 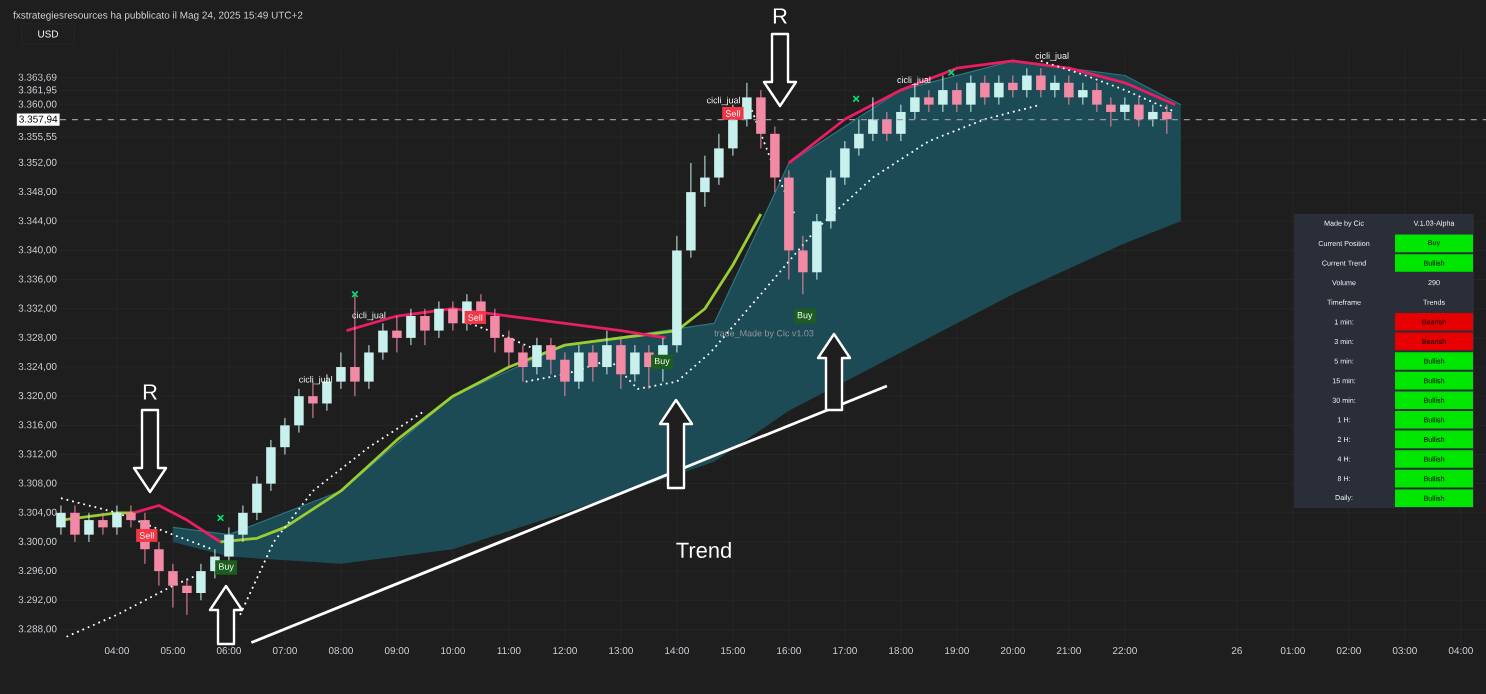 What do you see at coordinates (780, 16) in the screenshot?
I see `text: R` at bounding box center [780, 16].